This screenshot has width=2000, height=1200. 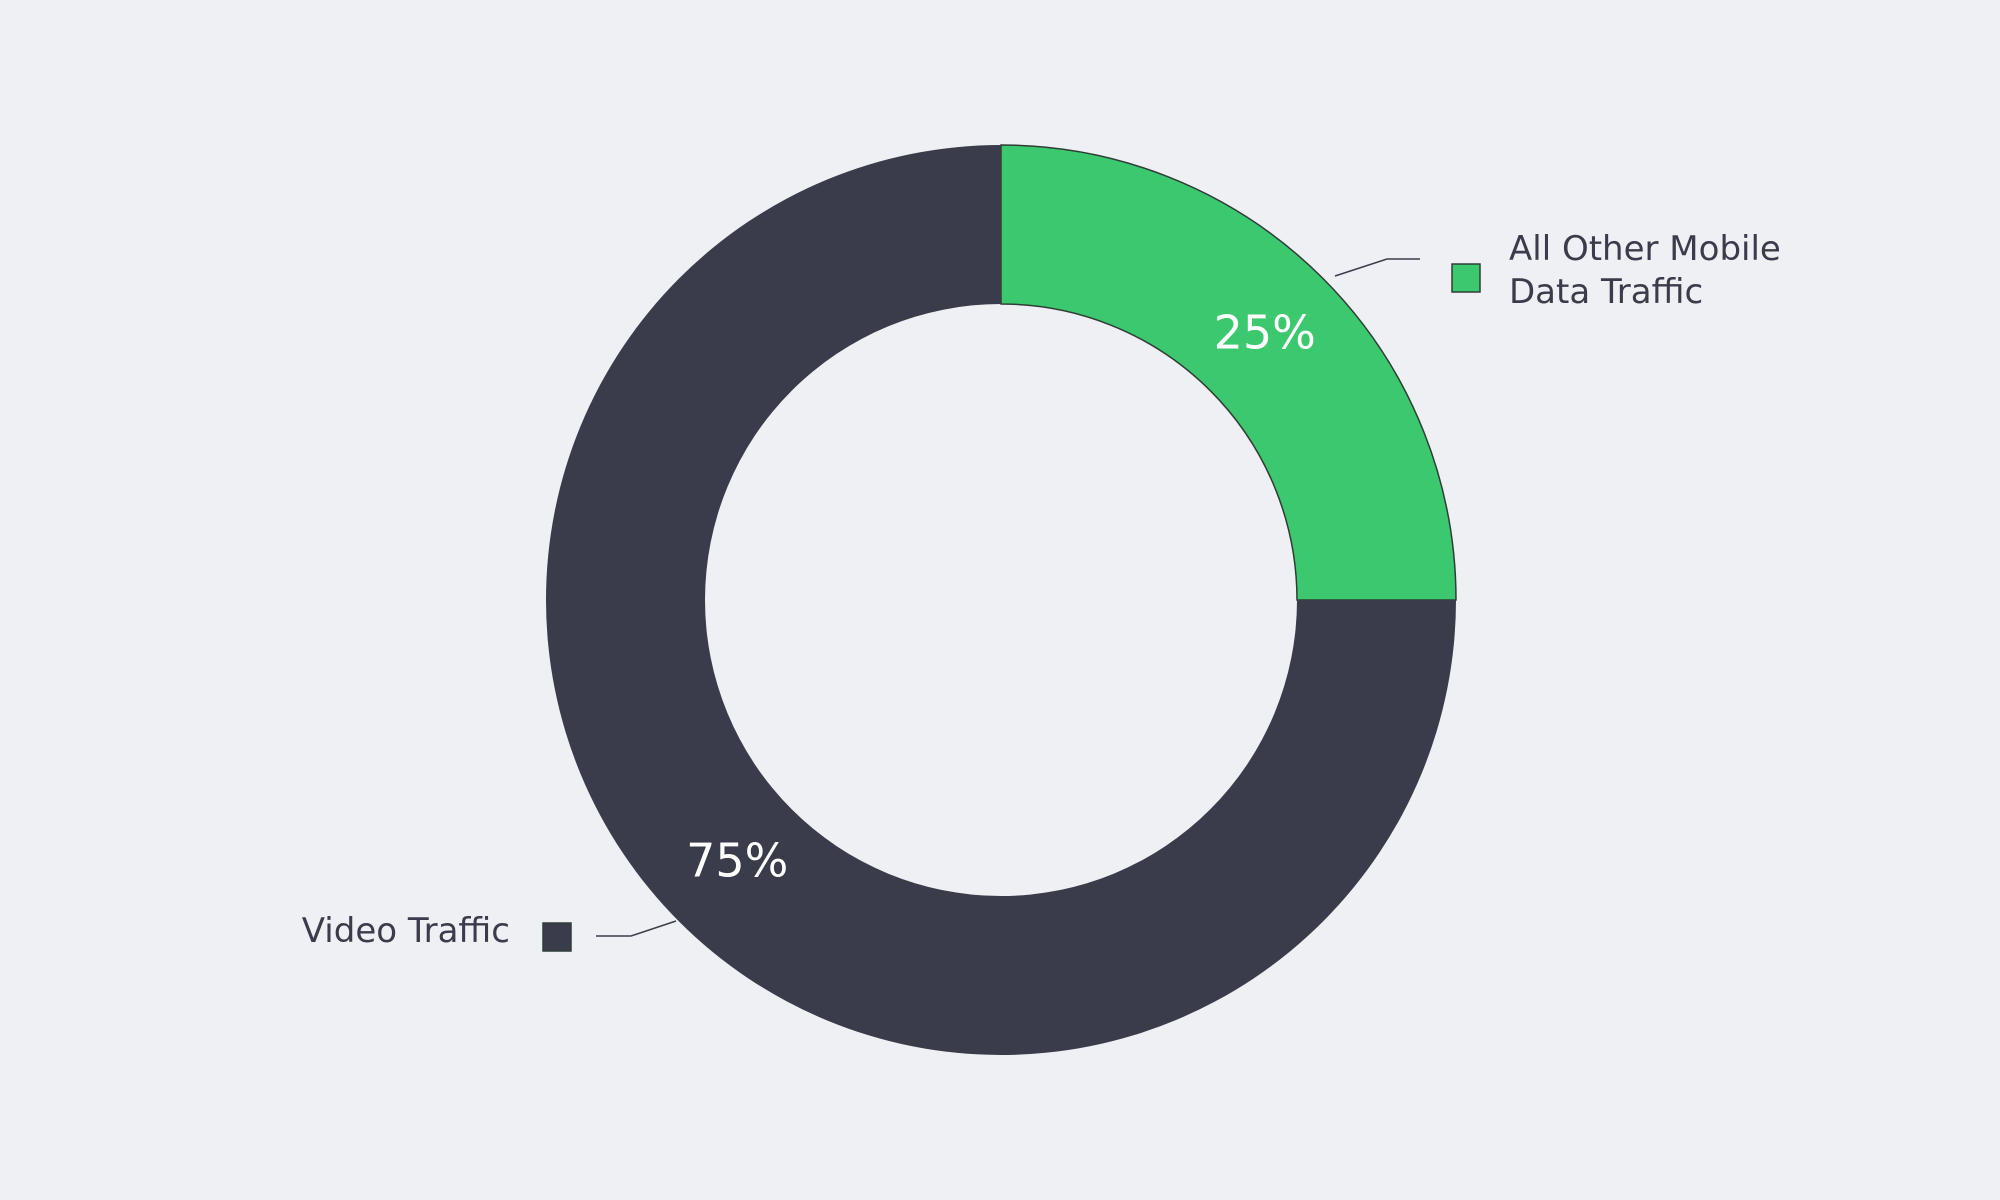 I want to click on donut-slice, so click(x=1228, y=372).